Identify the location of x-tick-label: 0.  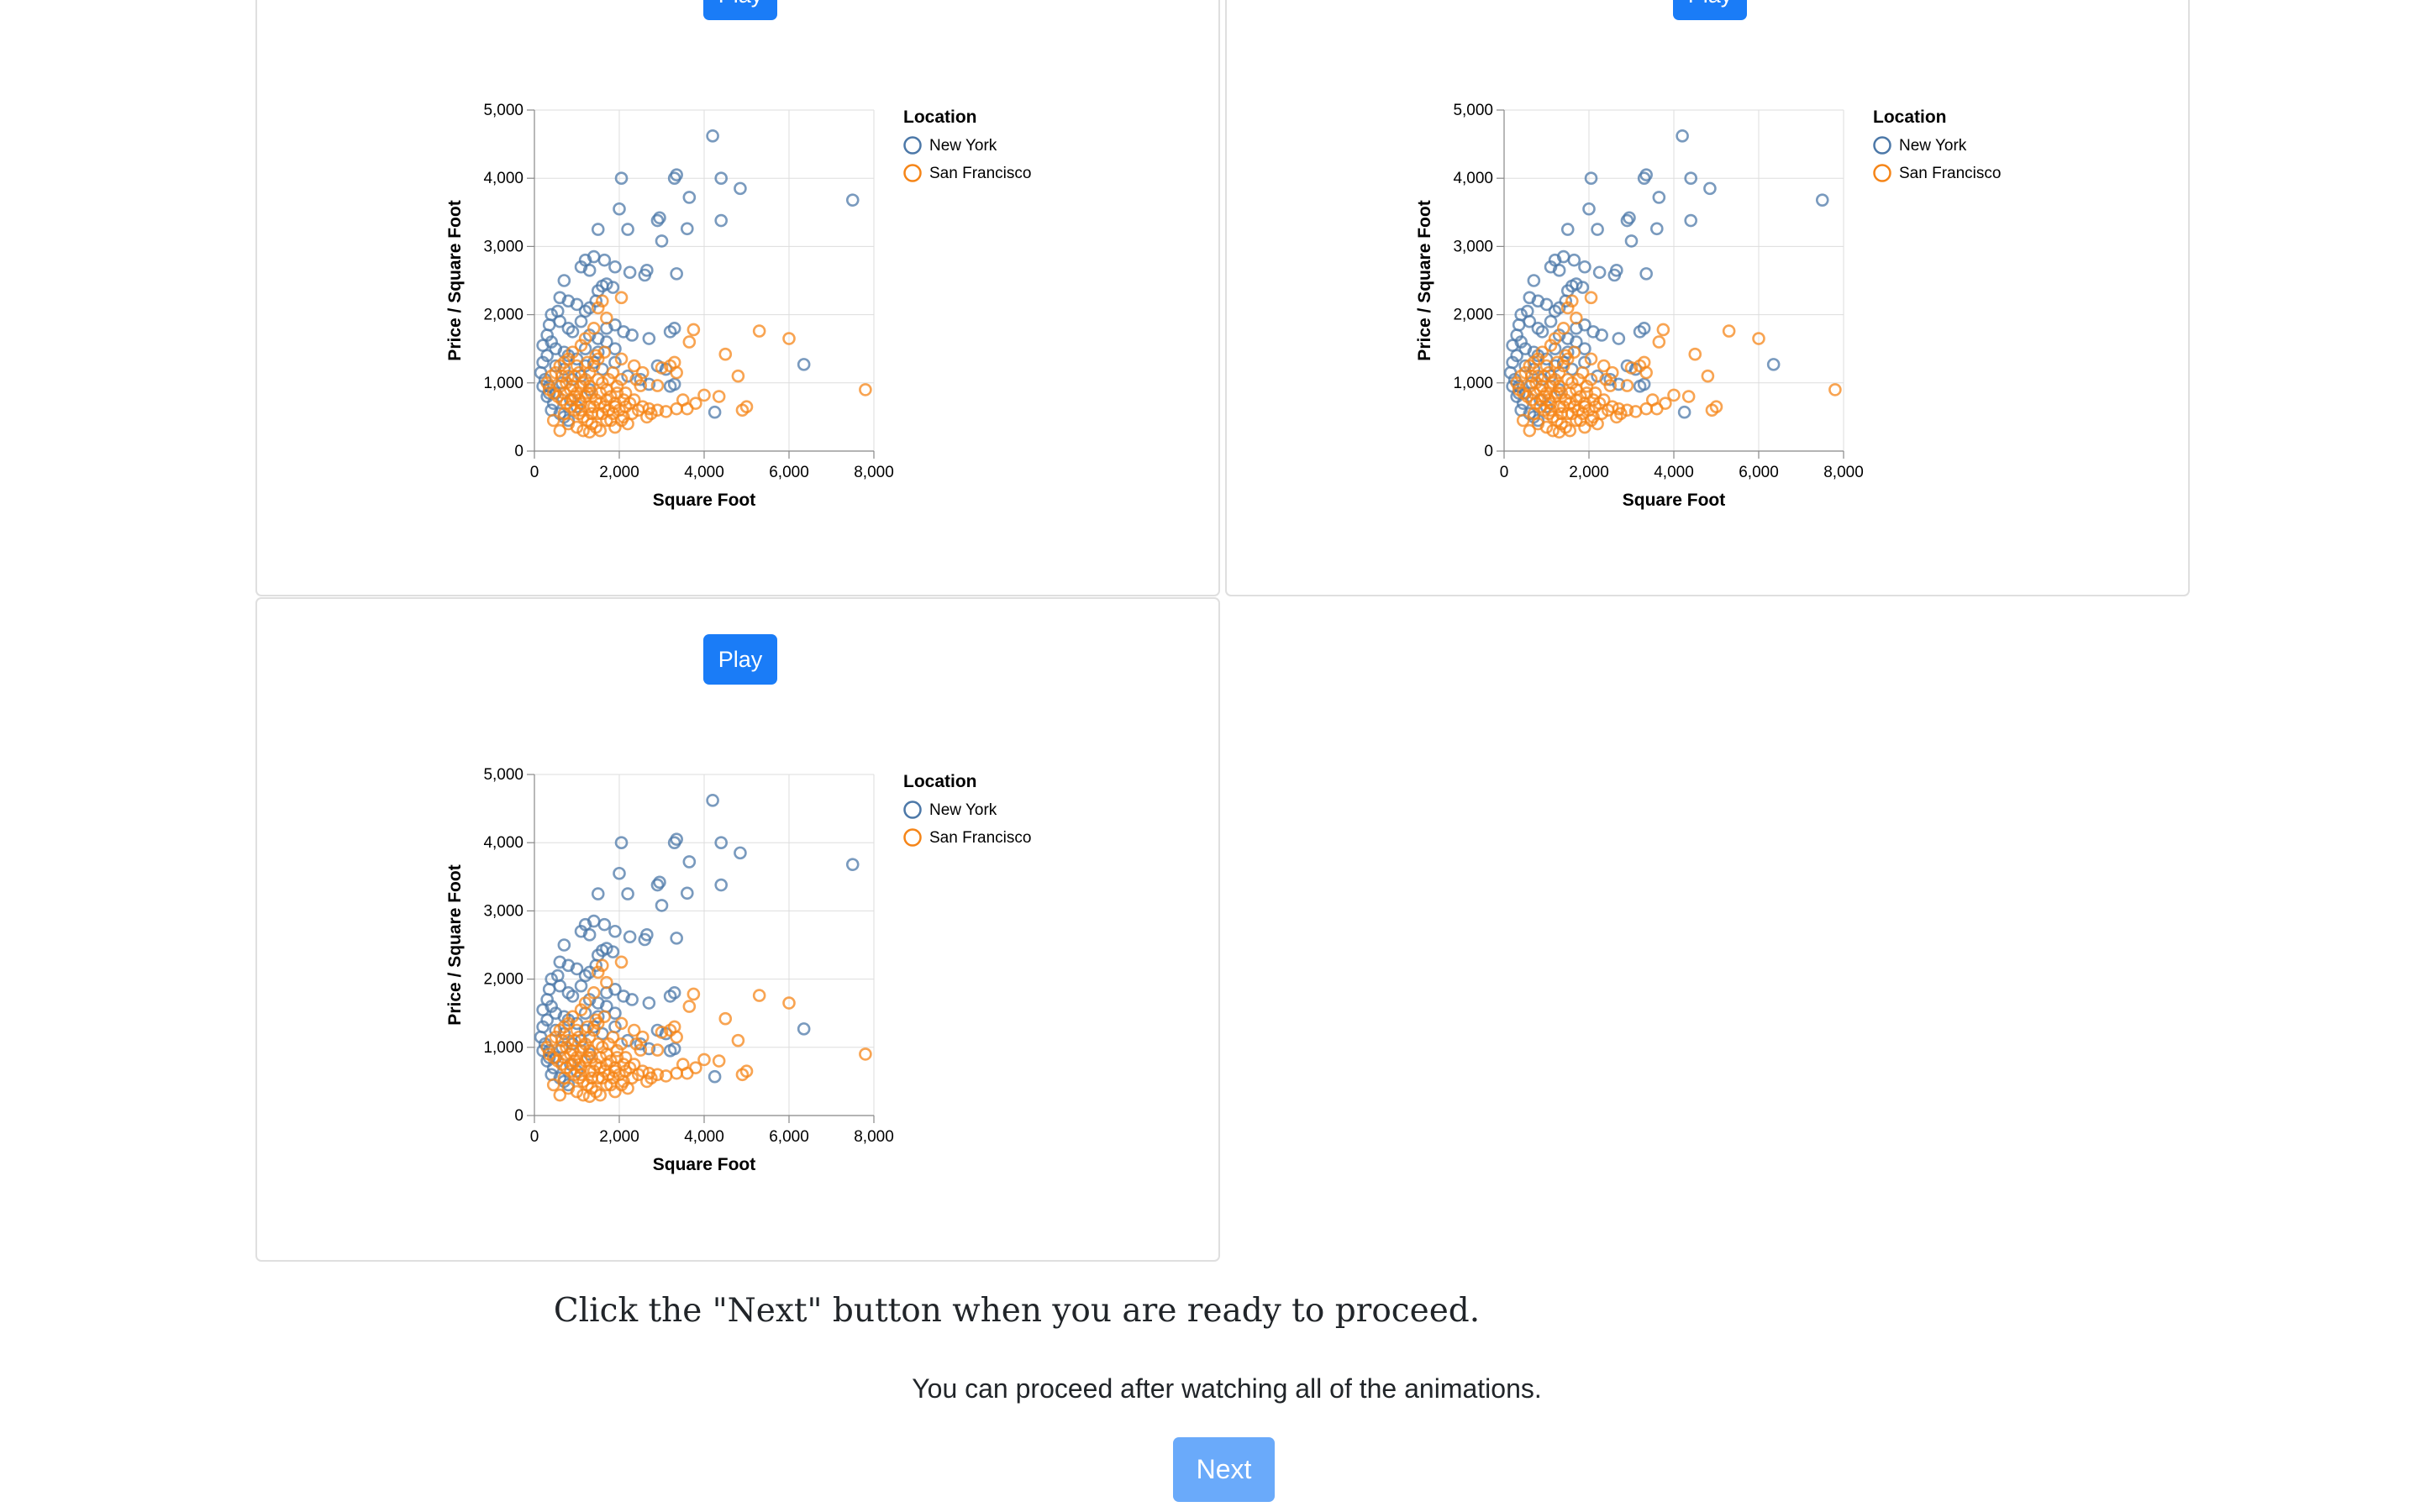
(534, 1137).